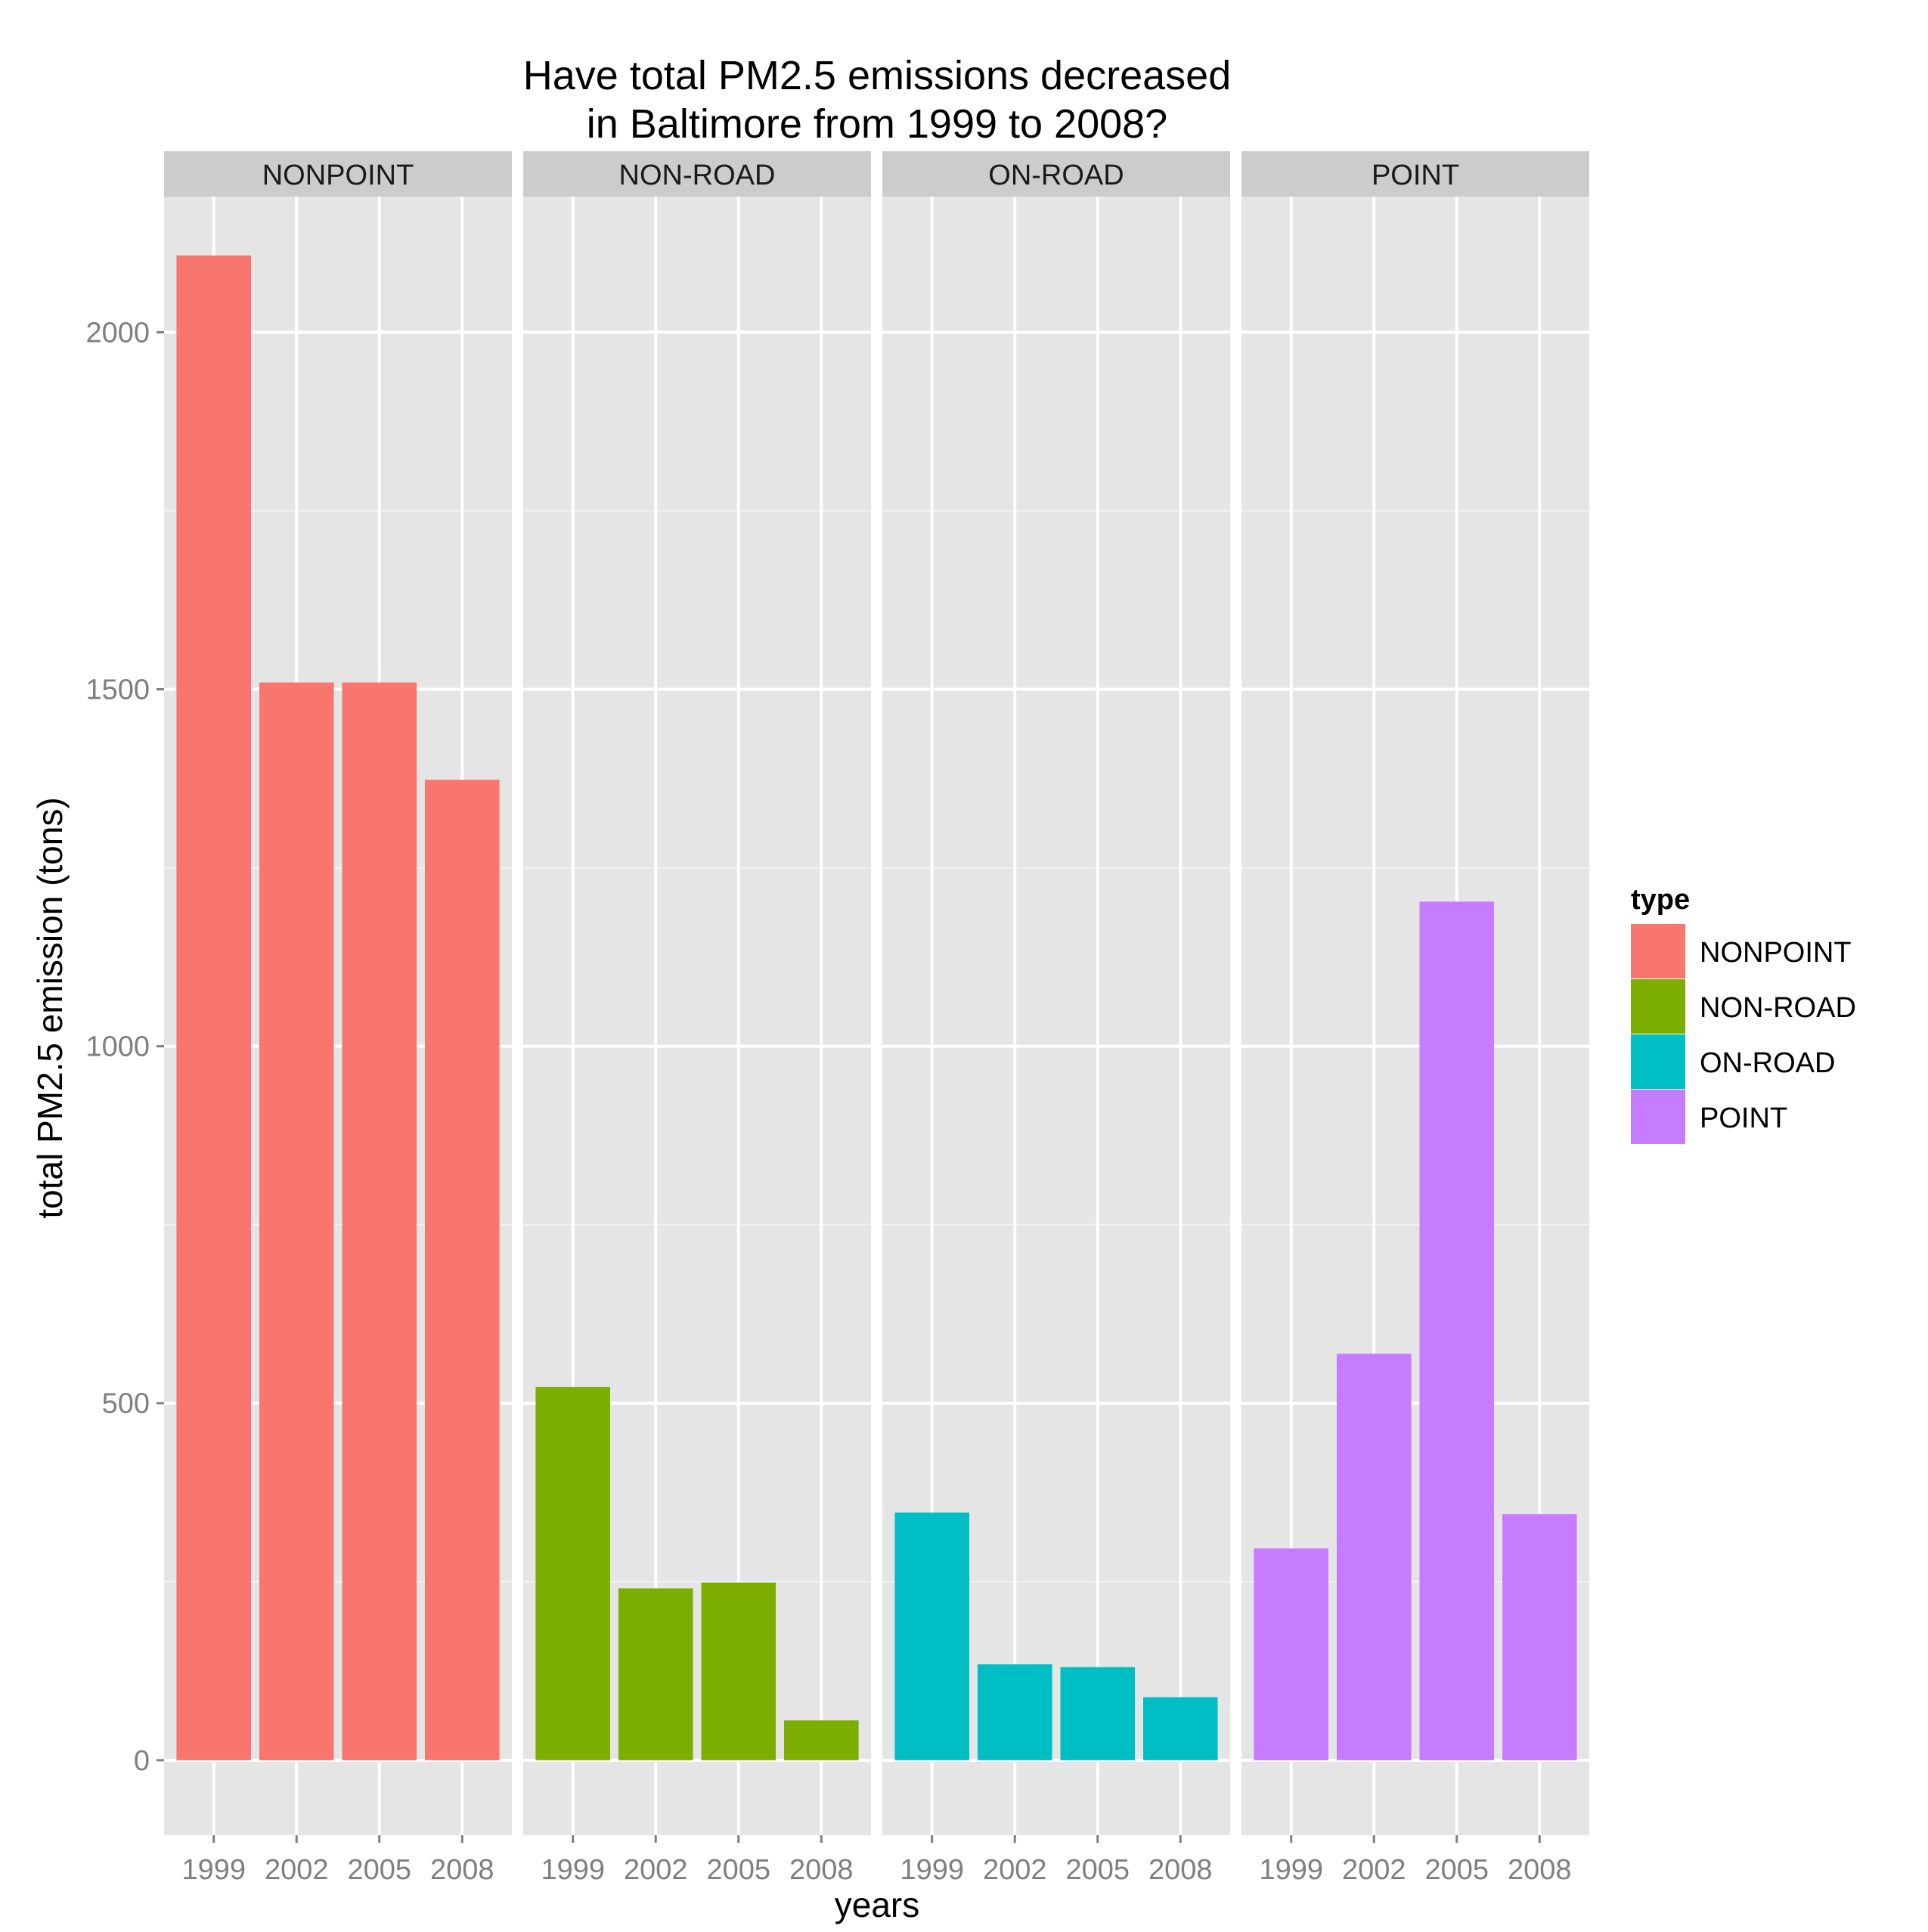 The height and width of the screenshot is (1932, 1928). What do you see at coordinates (1658, 1117) in the screenshot?
I see `legend-swatch-point` at bounding box center [1658, 1117].